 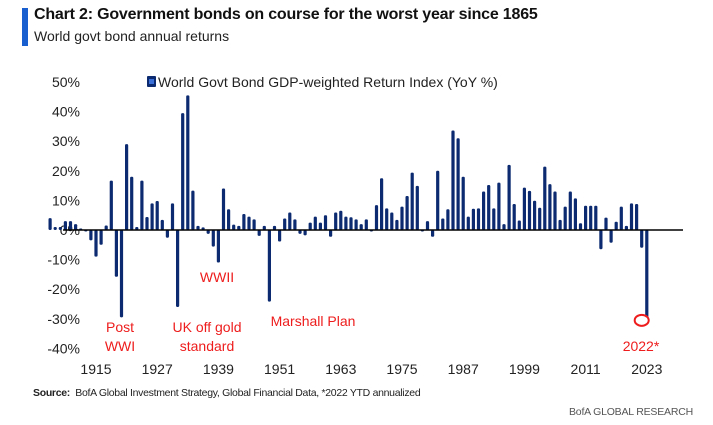 I want to click on bar-1917, so click(x=106, y=227).